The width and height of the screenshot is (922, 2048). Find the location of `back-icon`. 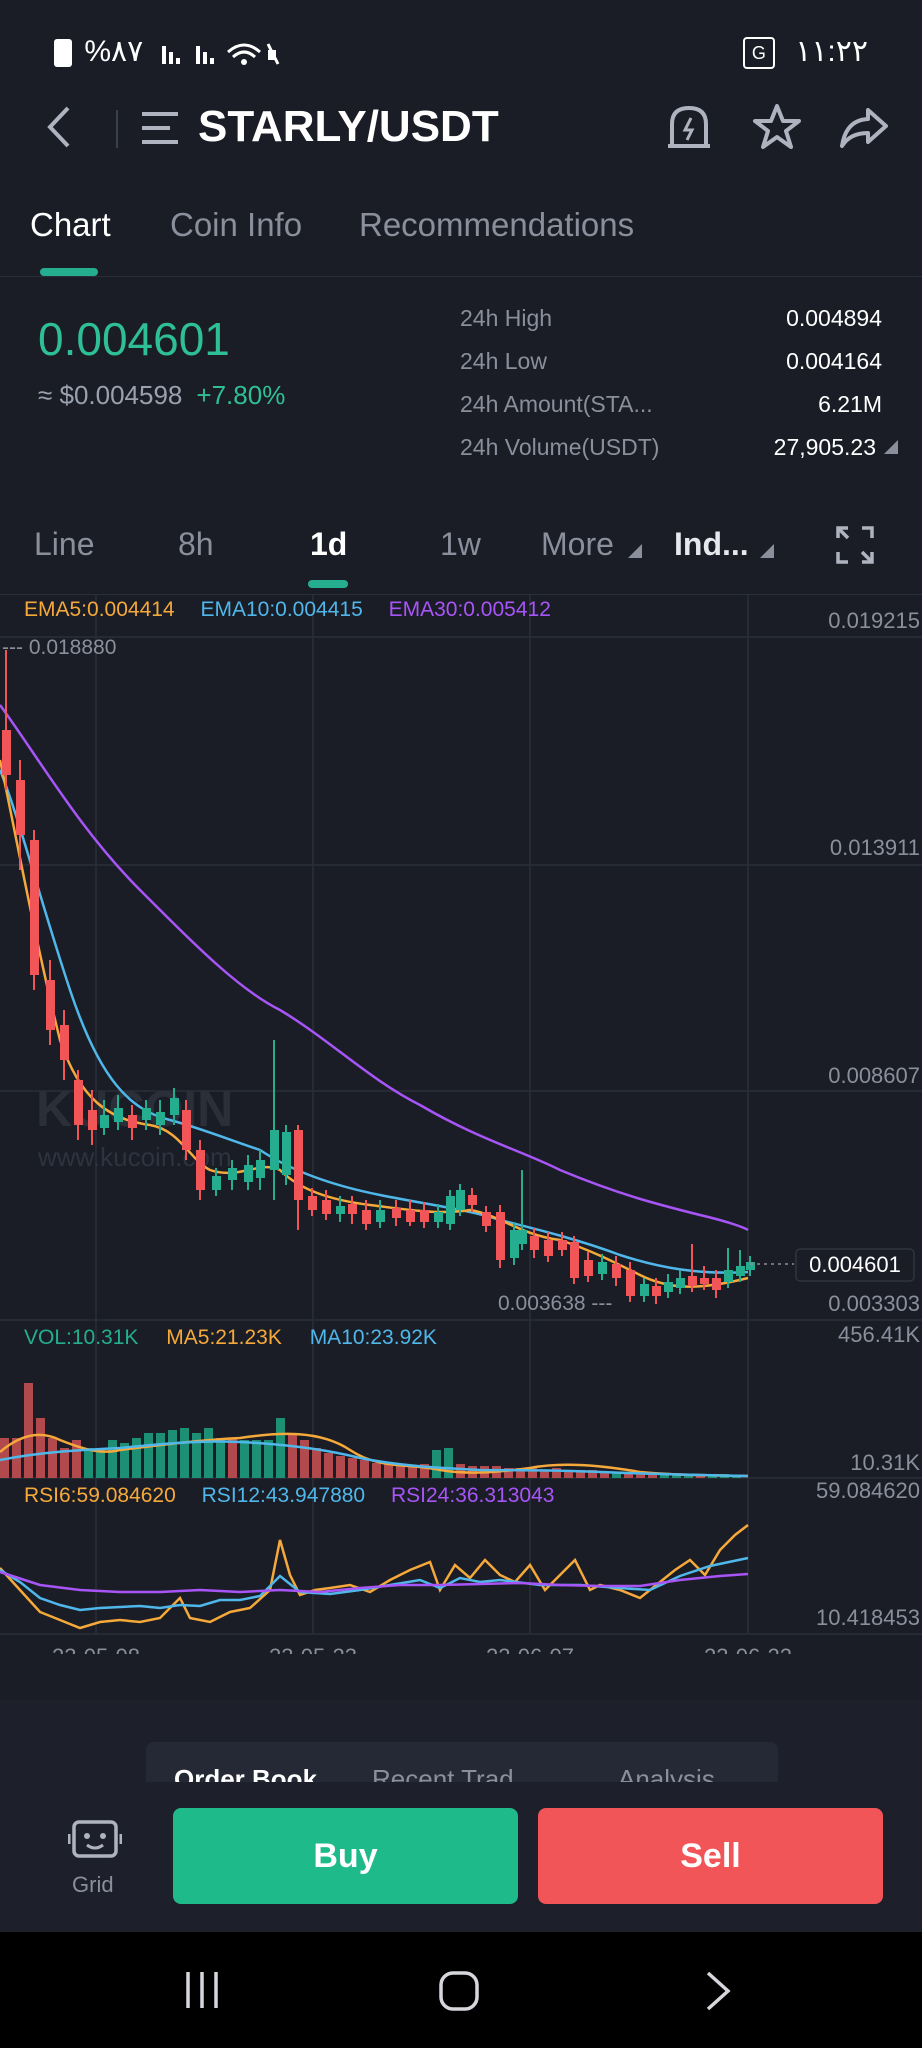

back-icon is located at coordinates (59, 127).